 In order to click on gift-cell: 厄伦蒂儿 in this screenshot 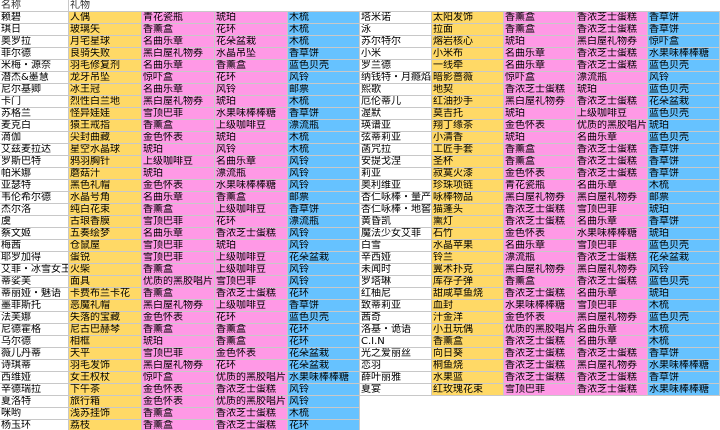, I will do `click(396, 102)`.